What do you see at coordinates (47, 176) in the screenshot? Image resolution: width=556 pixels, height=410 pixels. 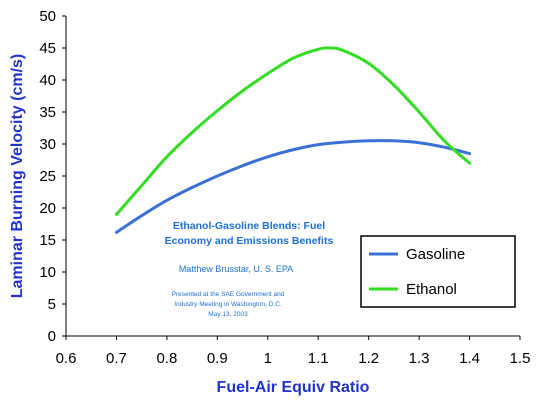 I see `y-tick-label: 25` at bounding box center [47, 176].